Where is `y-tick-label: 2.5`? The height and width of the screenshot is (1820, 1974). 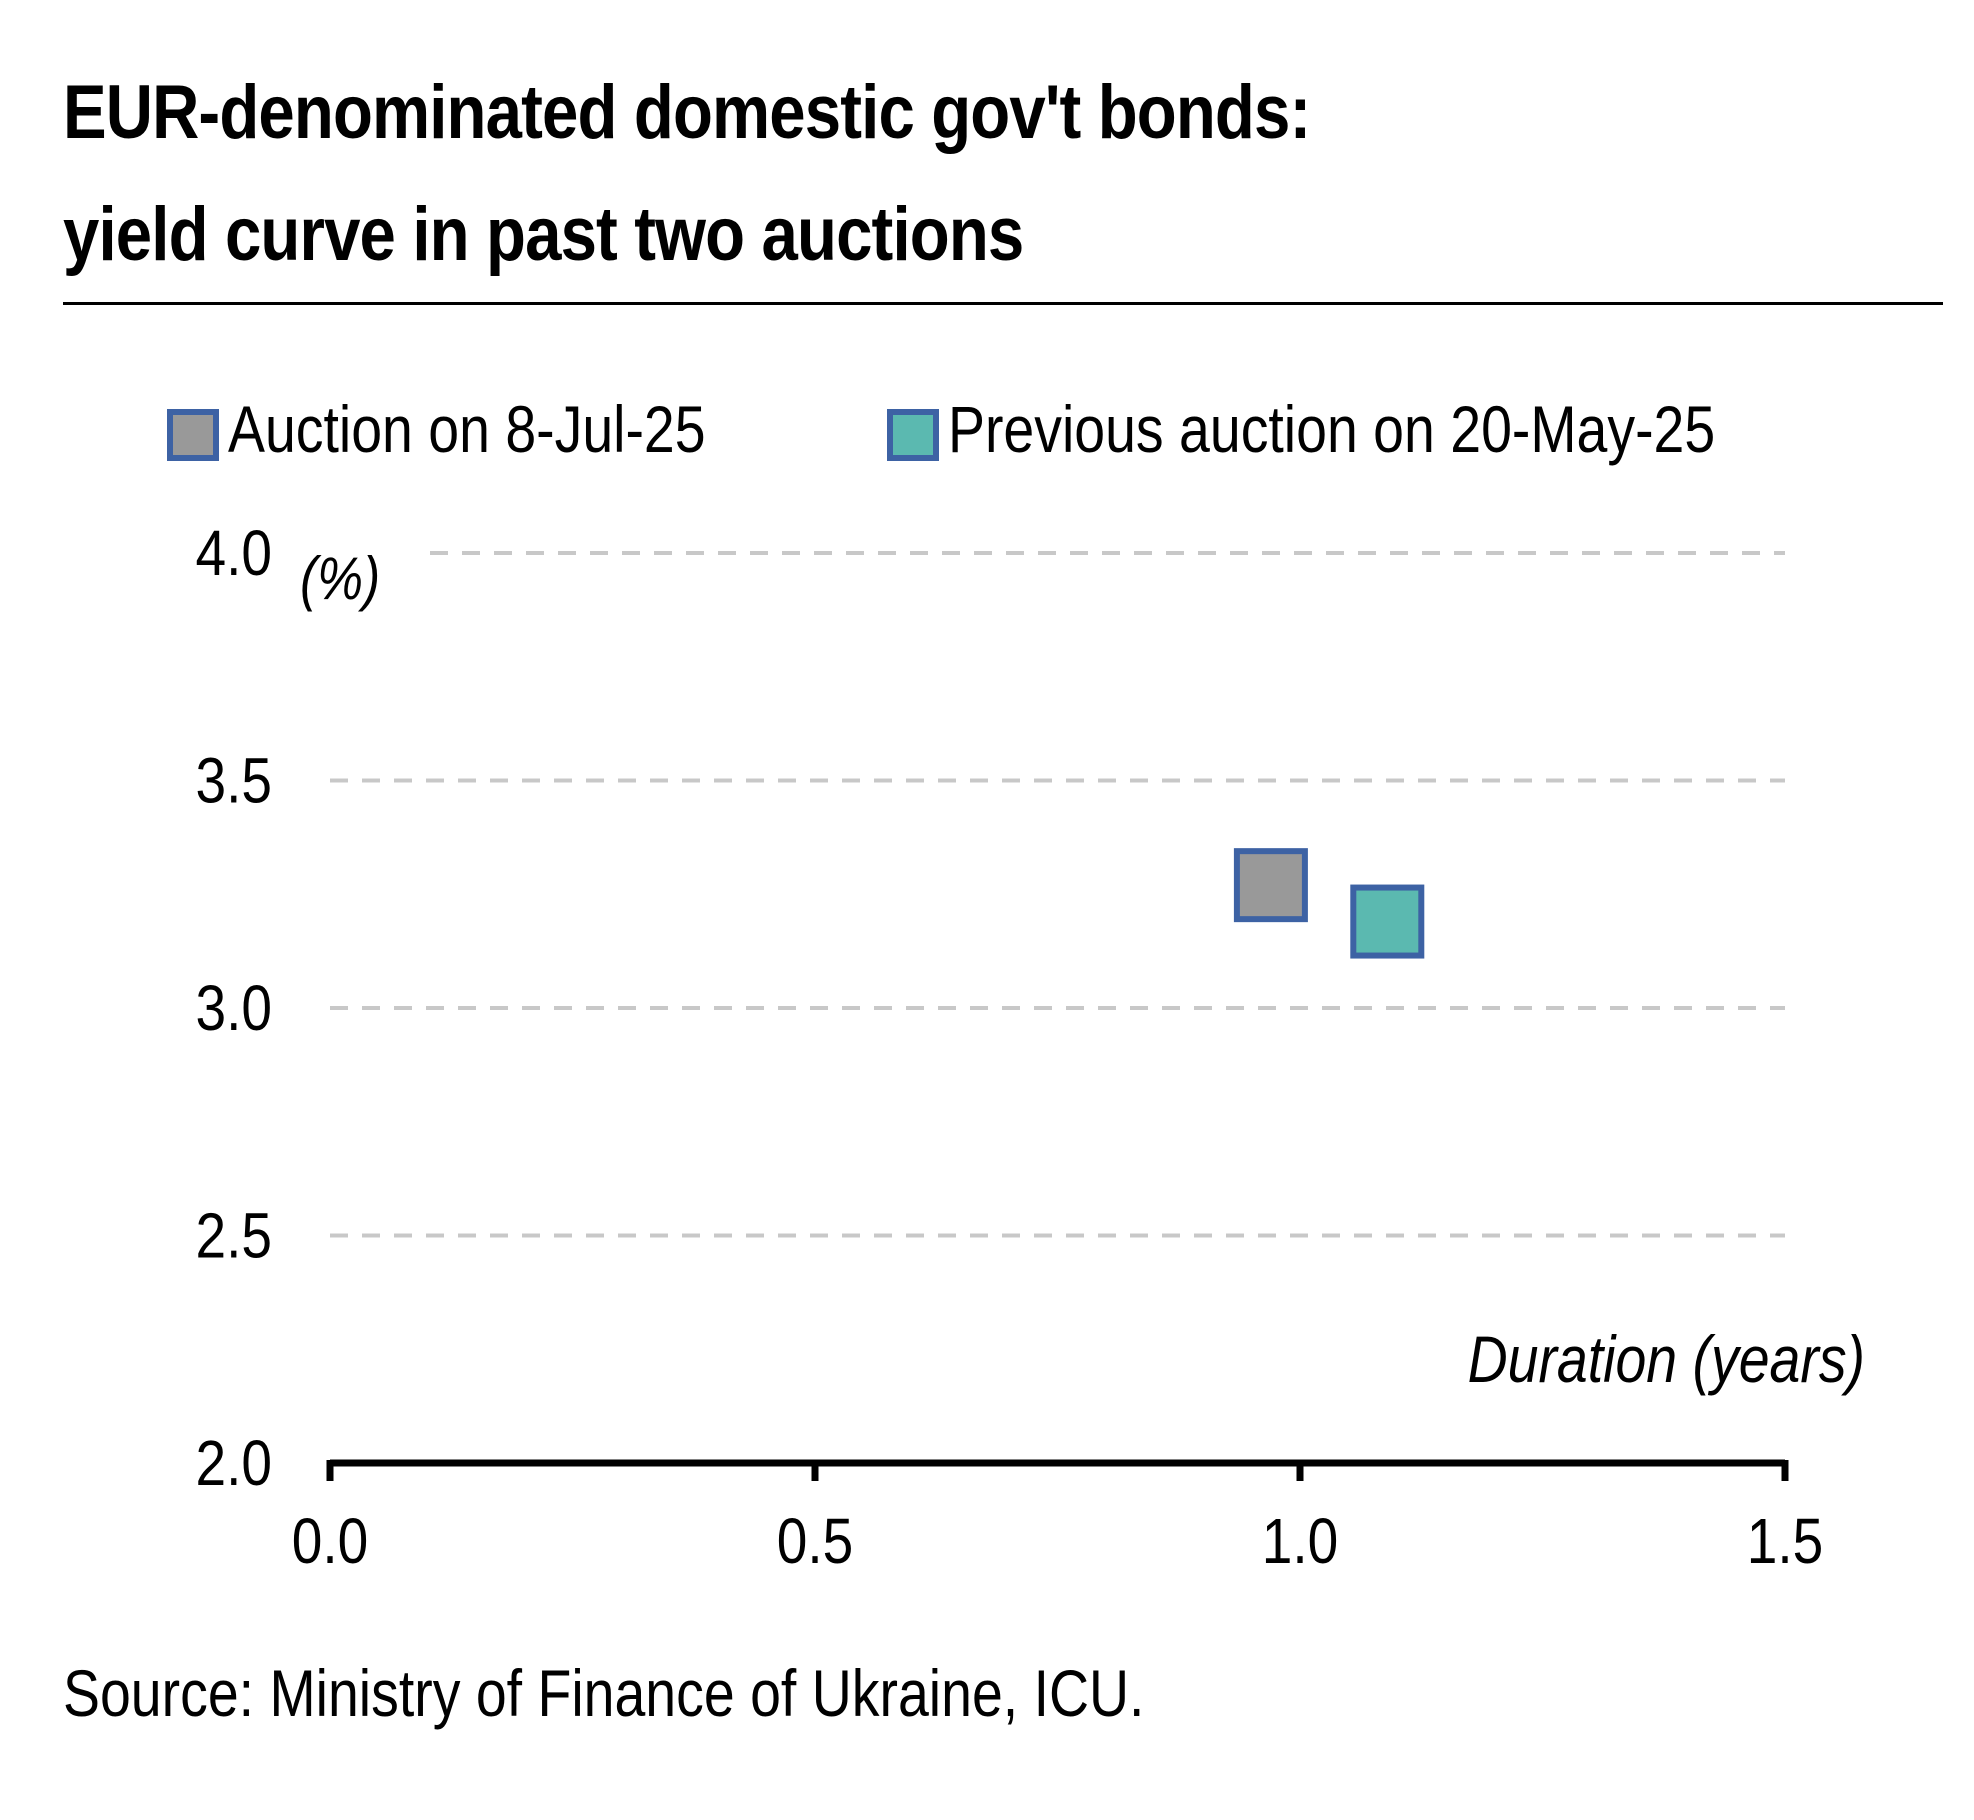 y-tick-label: 2.5 is located at coordinates (234, 1236).